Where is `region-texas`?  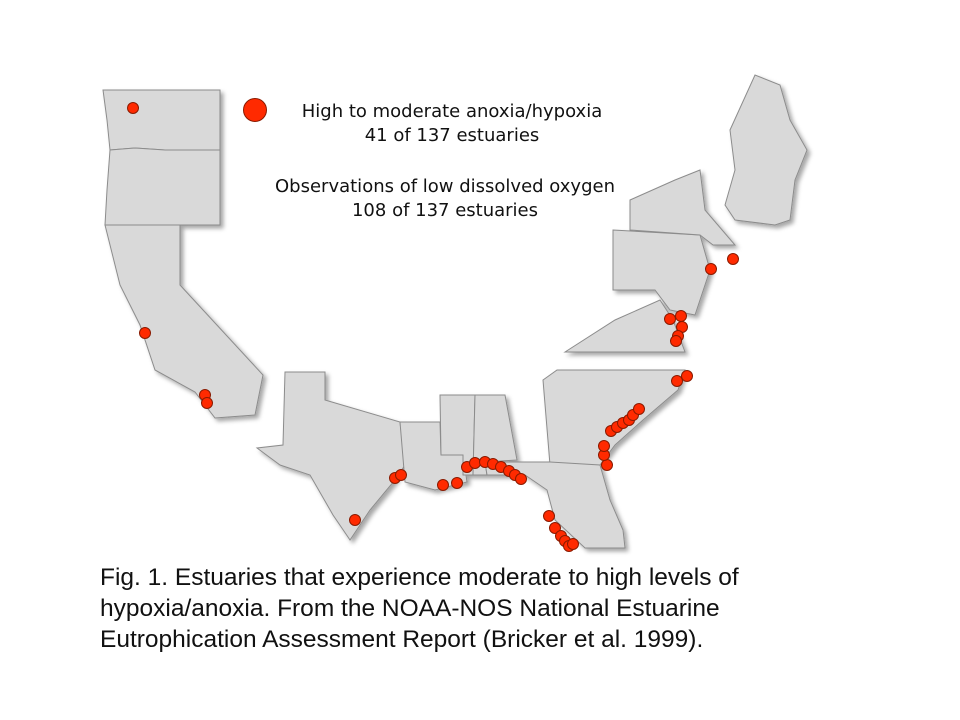
region-texas is located at coordinates (330, 456).